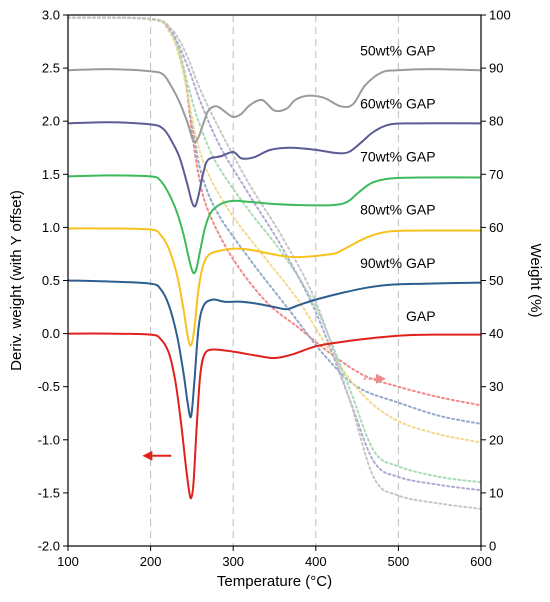 The width and height of the screenshot is (550, 602). I want to click on series-label-50wt-gap: 50wt% GAP, so click(397, 50).